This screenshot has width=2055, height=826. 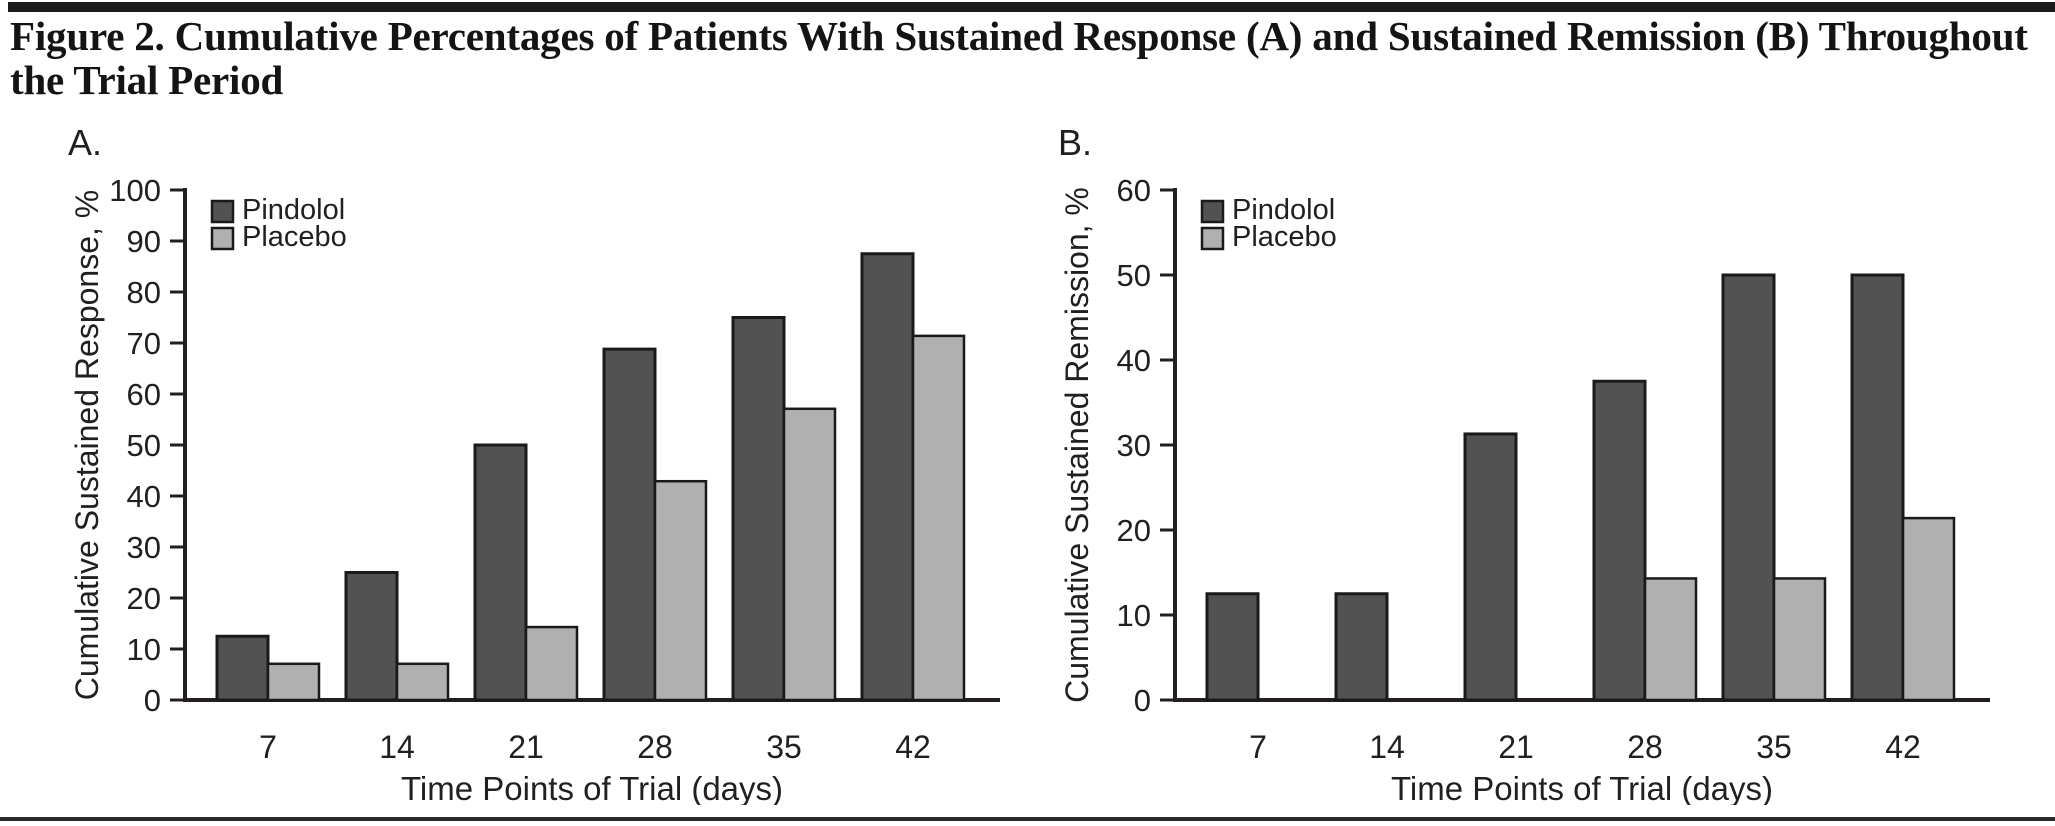 What do you see at coordinates (1027, 819) in the screenshot?
I see `bottom-rule` at bounding box center [1027, 819].